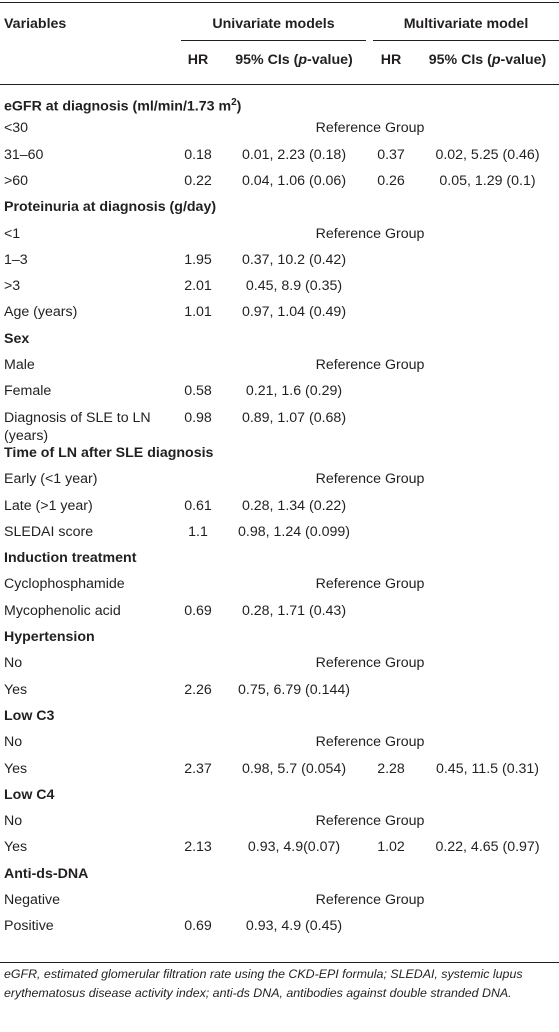 Image resolution: width=559 pixels, height=1032 pixels. Describe the element at coordinates (198, 259) in the screenshot. I see `univariate-hr-cell: 1.95` at that location.